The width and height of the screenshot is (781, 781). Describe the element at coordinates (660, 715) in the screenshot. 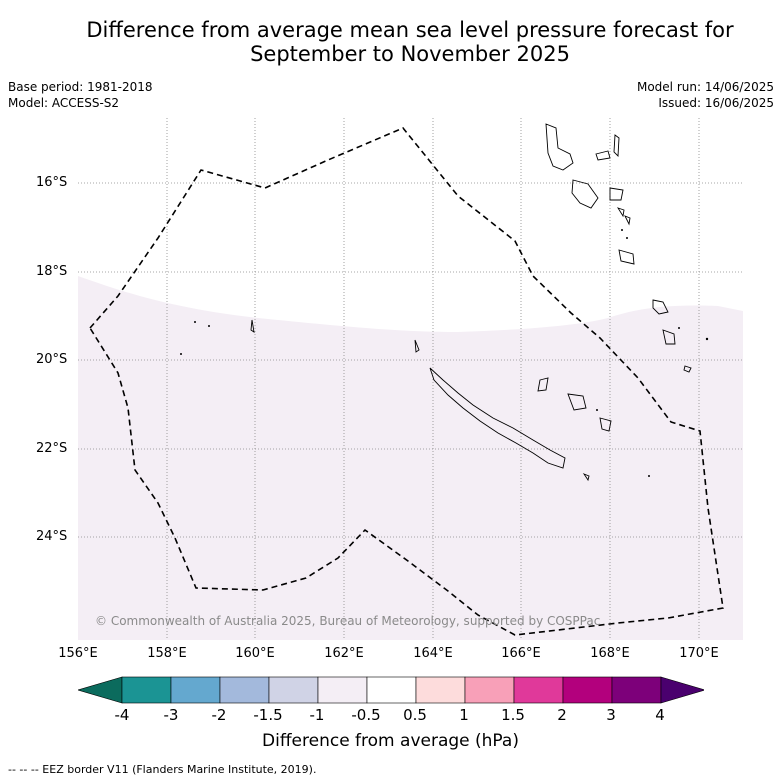

I see `colorbar-label: 4` at that location.